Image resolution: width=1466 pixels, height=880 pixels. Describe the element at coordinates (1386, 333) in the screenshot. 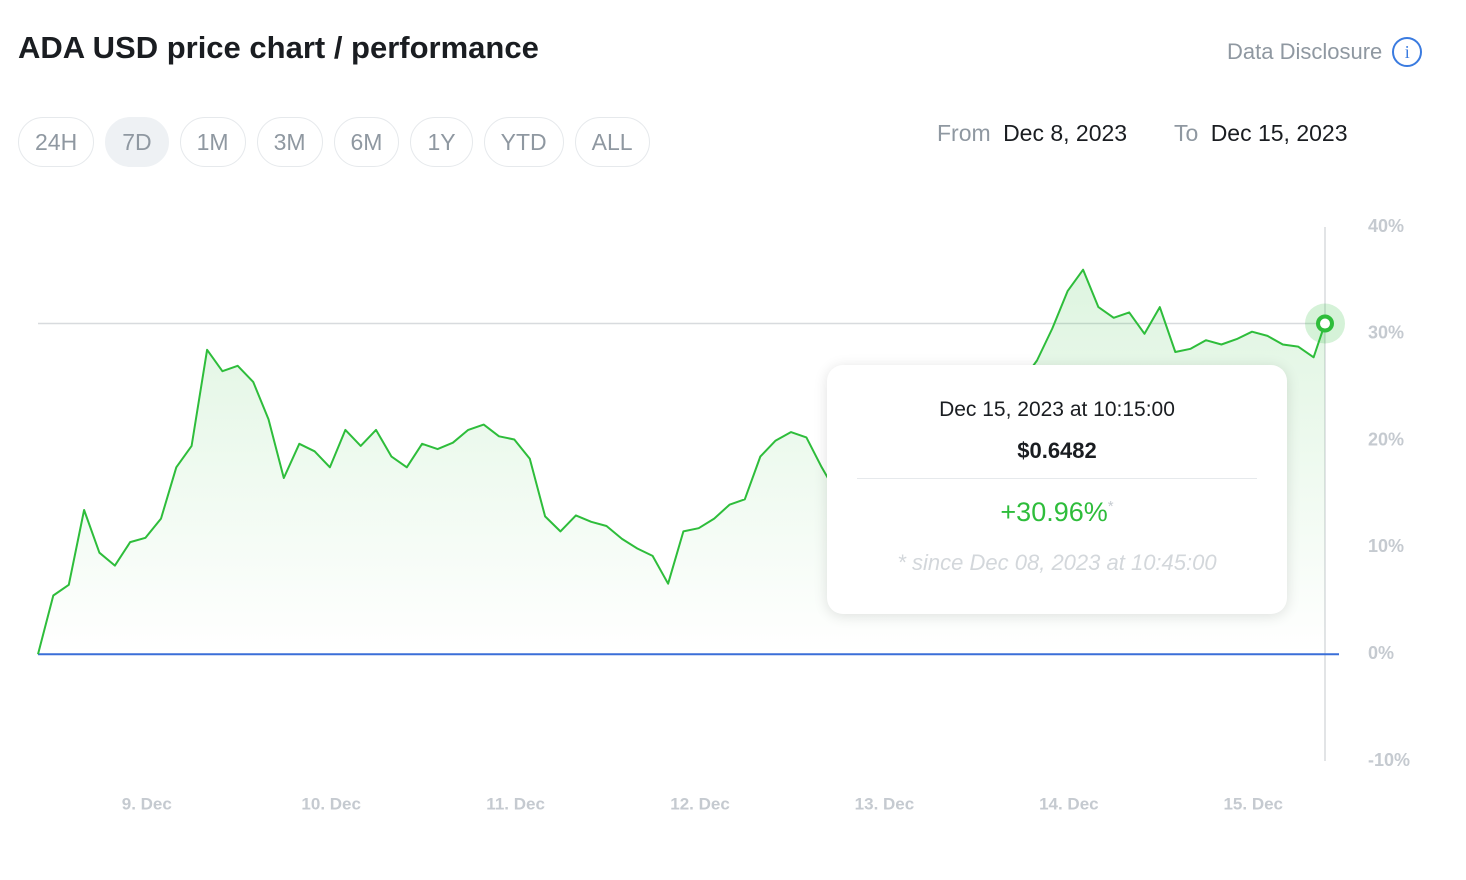

I see `y-tick-label: 30%` at that location.